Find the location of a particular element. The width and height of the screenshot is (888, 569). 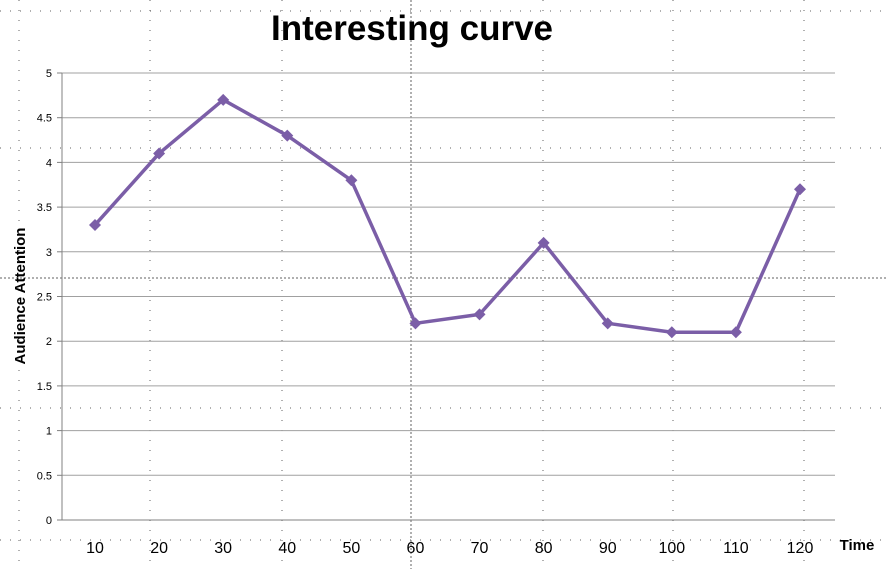

x-tick-label: 30 is located at coordinates (223, 548).